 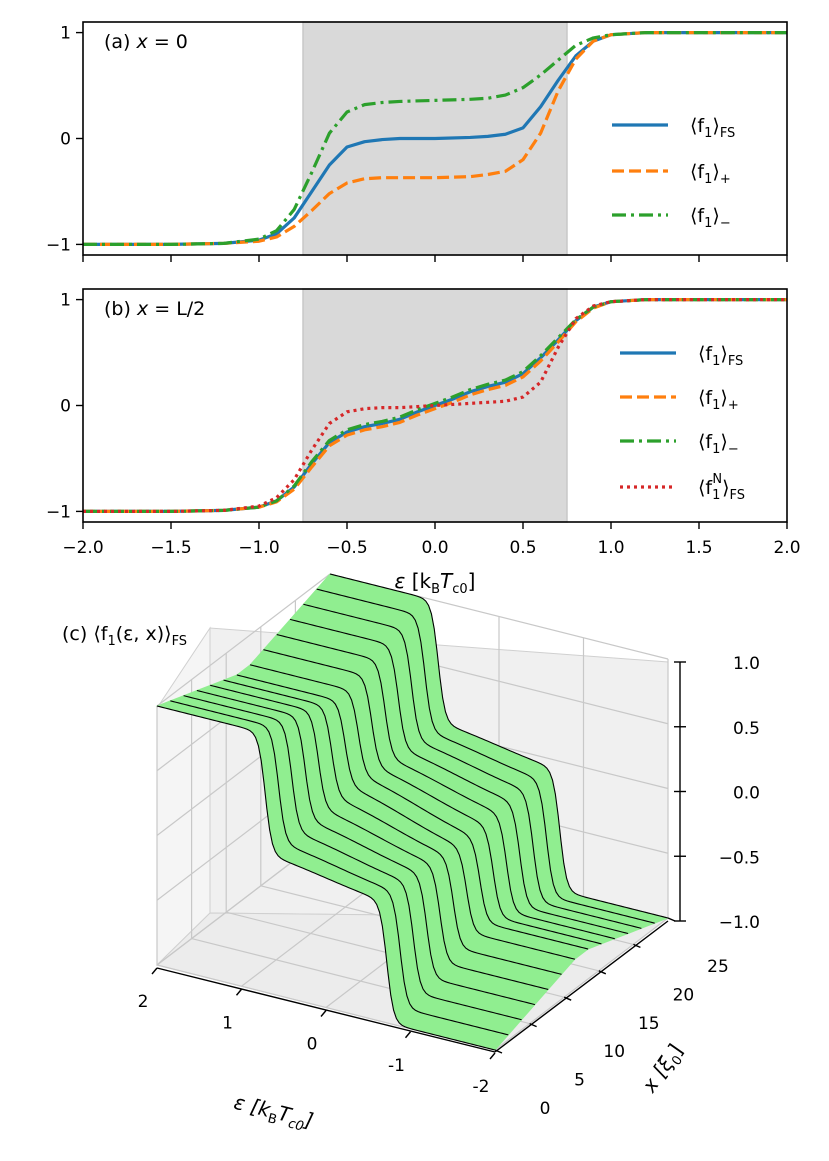 What do you see at coordinates (522, 548) in the screenshot?
I see `x-tick-label: 0.5` at bounding box center [522, 548].